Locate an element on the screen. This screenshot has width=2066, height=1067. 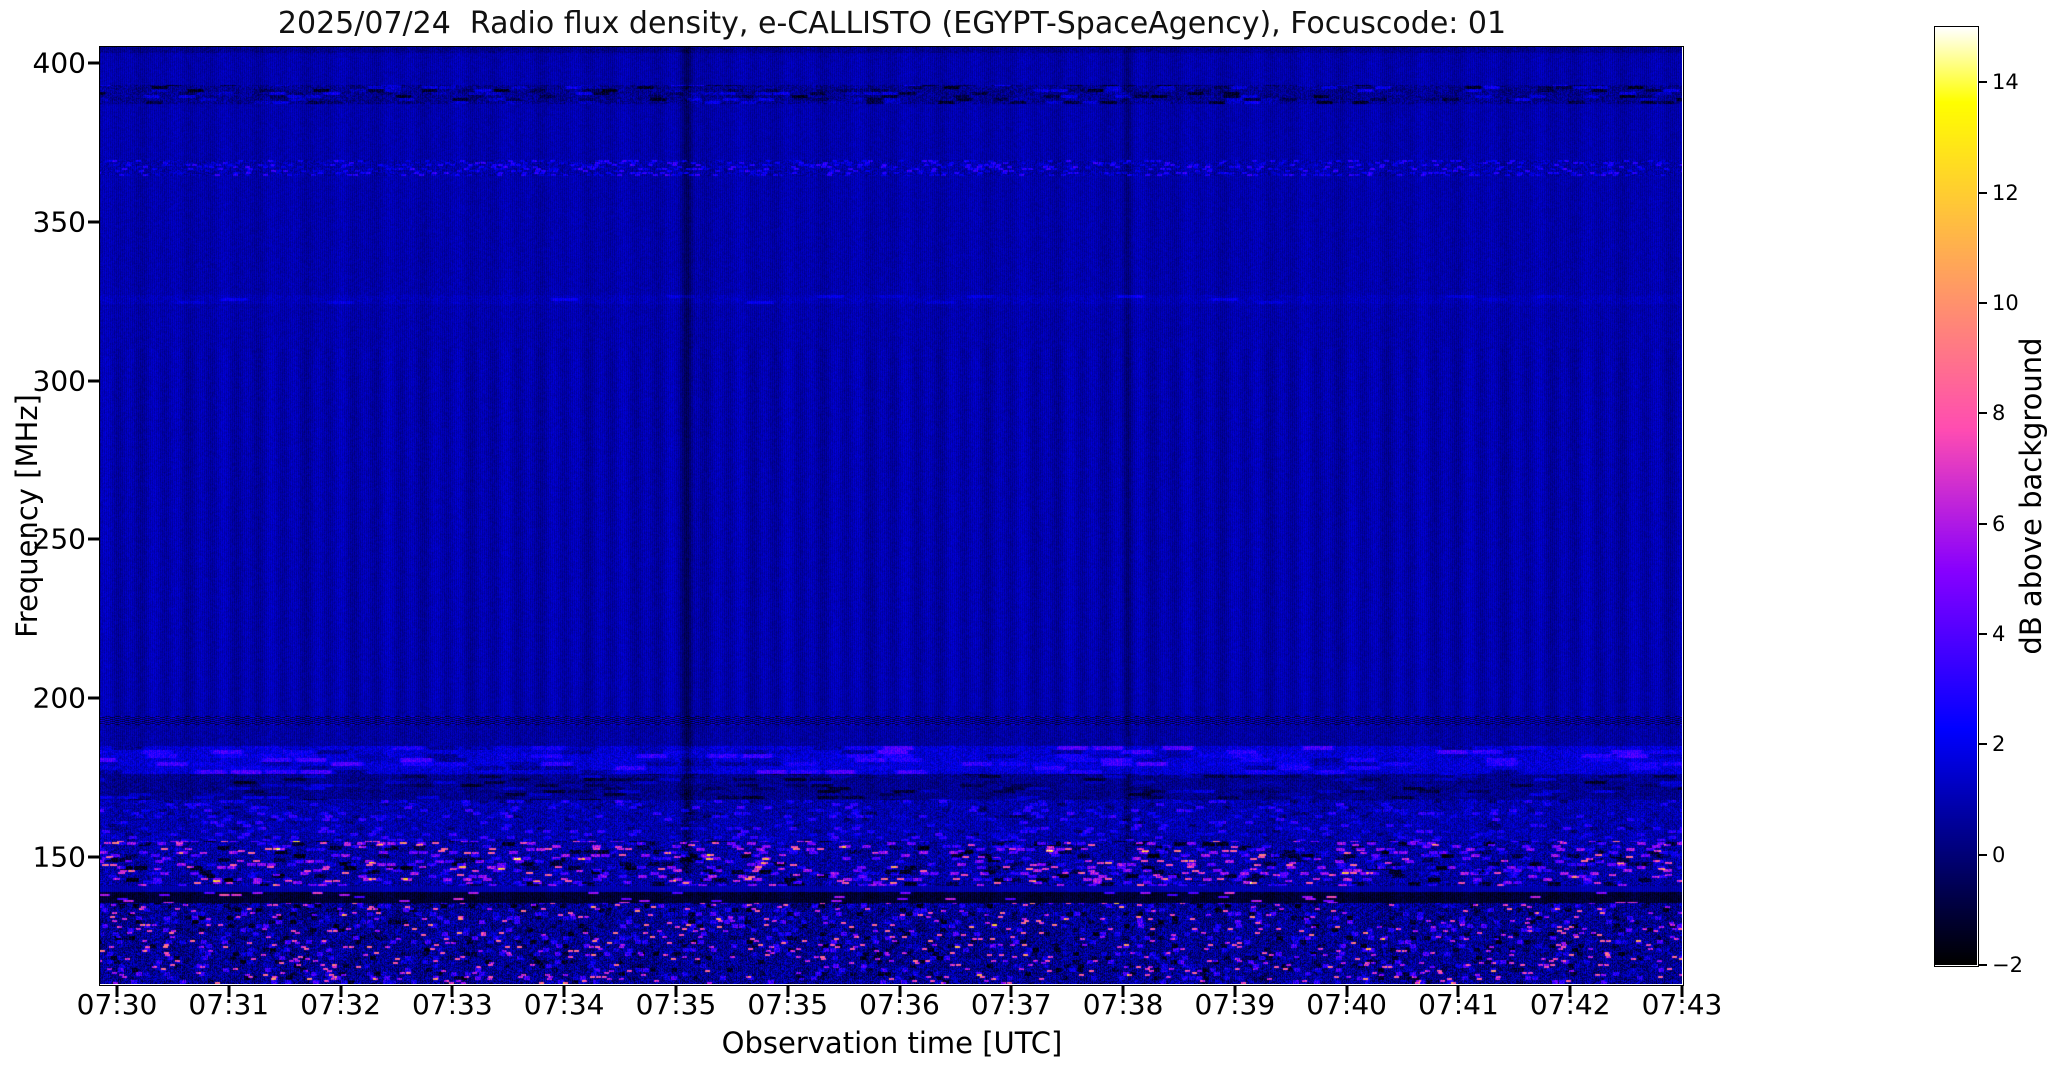
colorbar-tick-label: 8 is located at coordinates (1999, 413).